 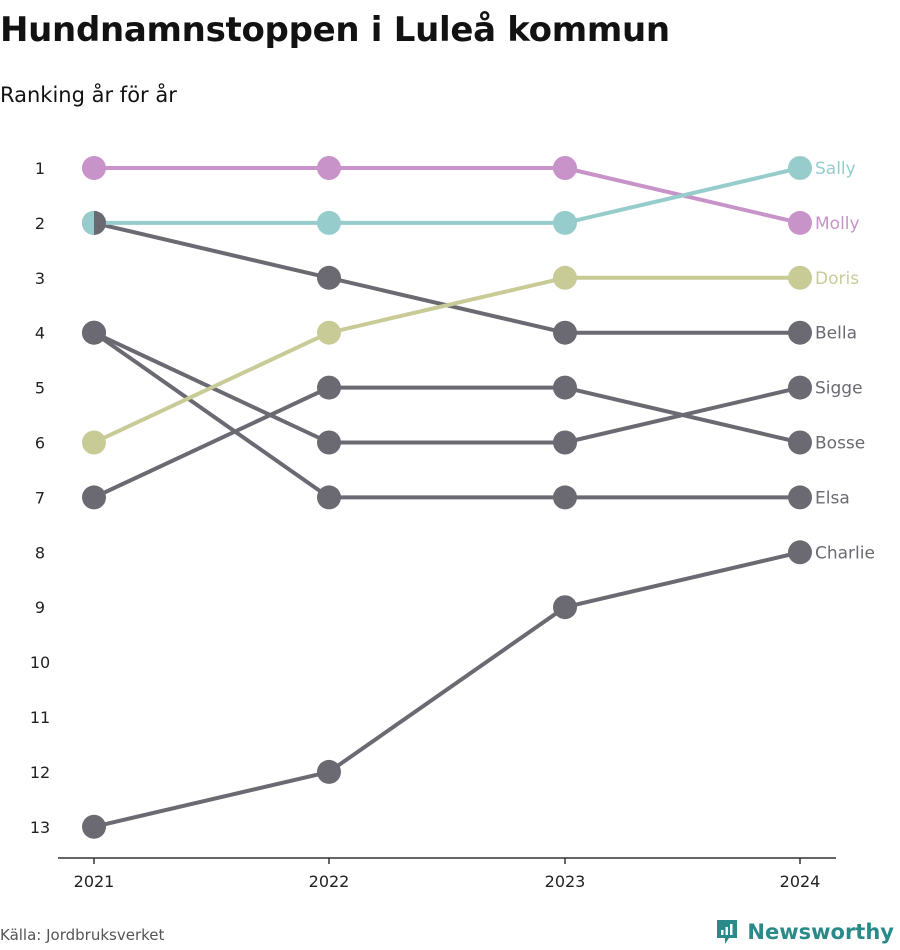 What do you see at coordinates (800, 881) in the screenshot?
I see `x-tick-label: 2024` at bounding box center [800, 881].